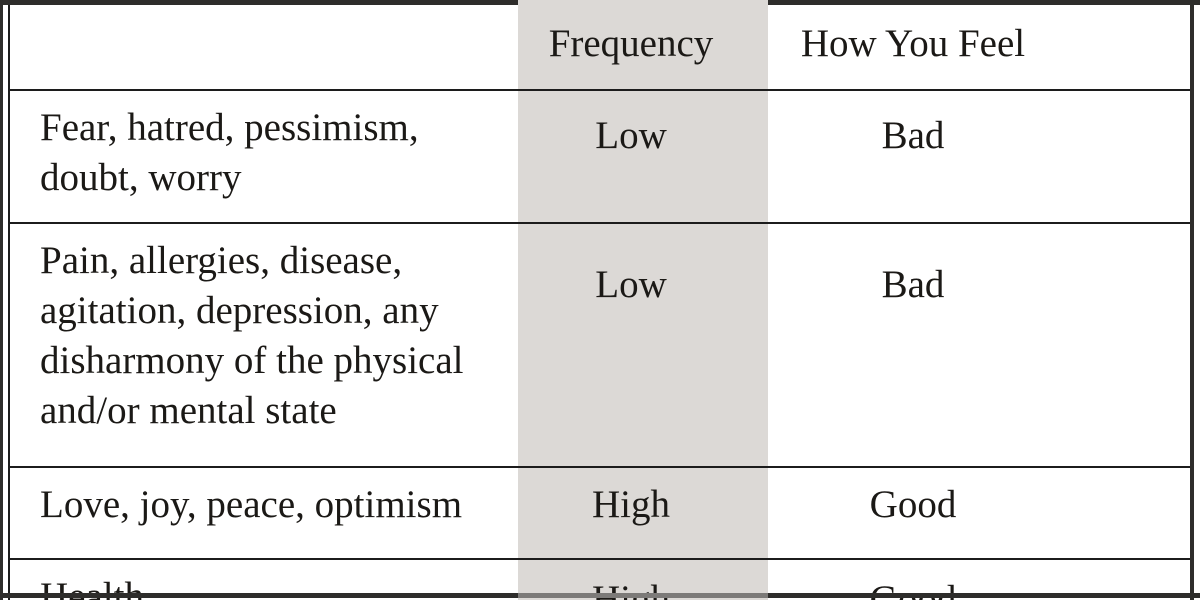  Describe the element at coordinates (980, 48) in the screenshot. I see `header-how-you-feel: How You Feel` at that location.